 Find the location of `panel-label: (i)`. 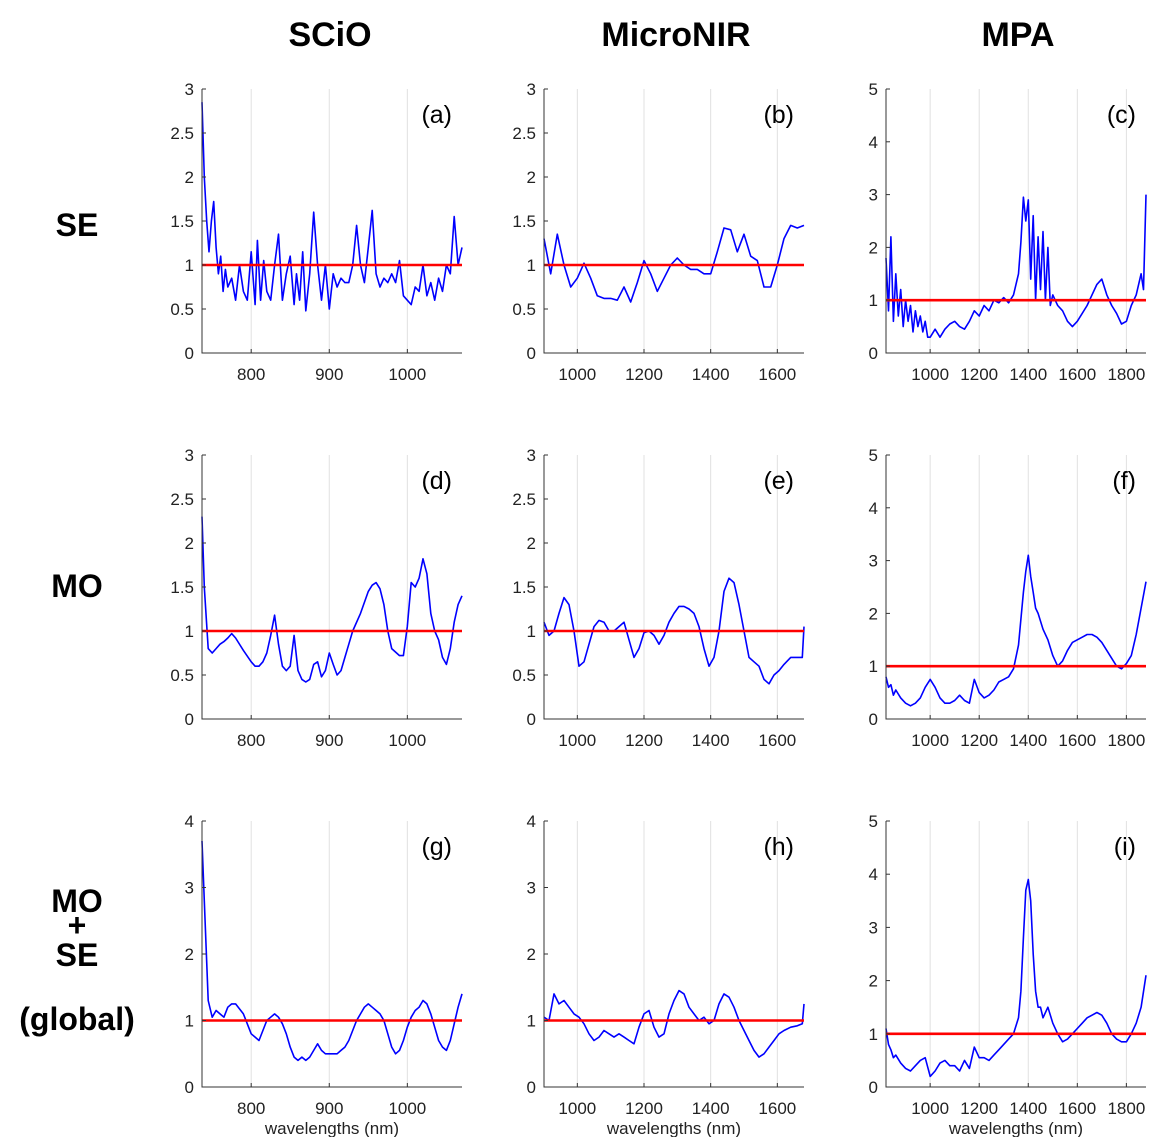

panel-label: (i) is located at coordinates (1125, 847).